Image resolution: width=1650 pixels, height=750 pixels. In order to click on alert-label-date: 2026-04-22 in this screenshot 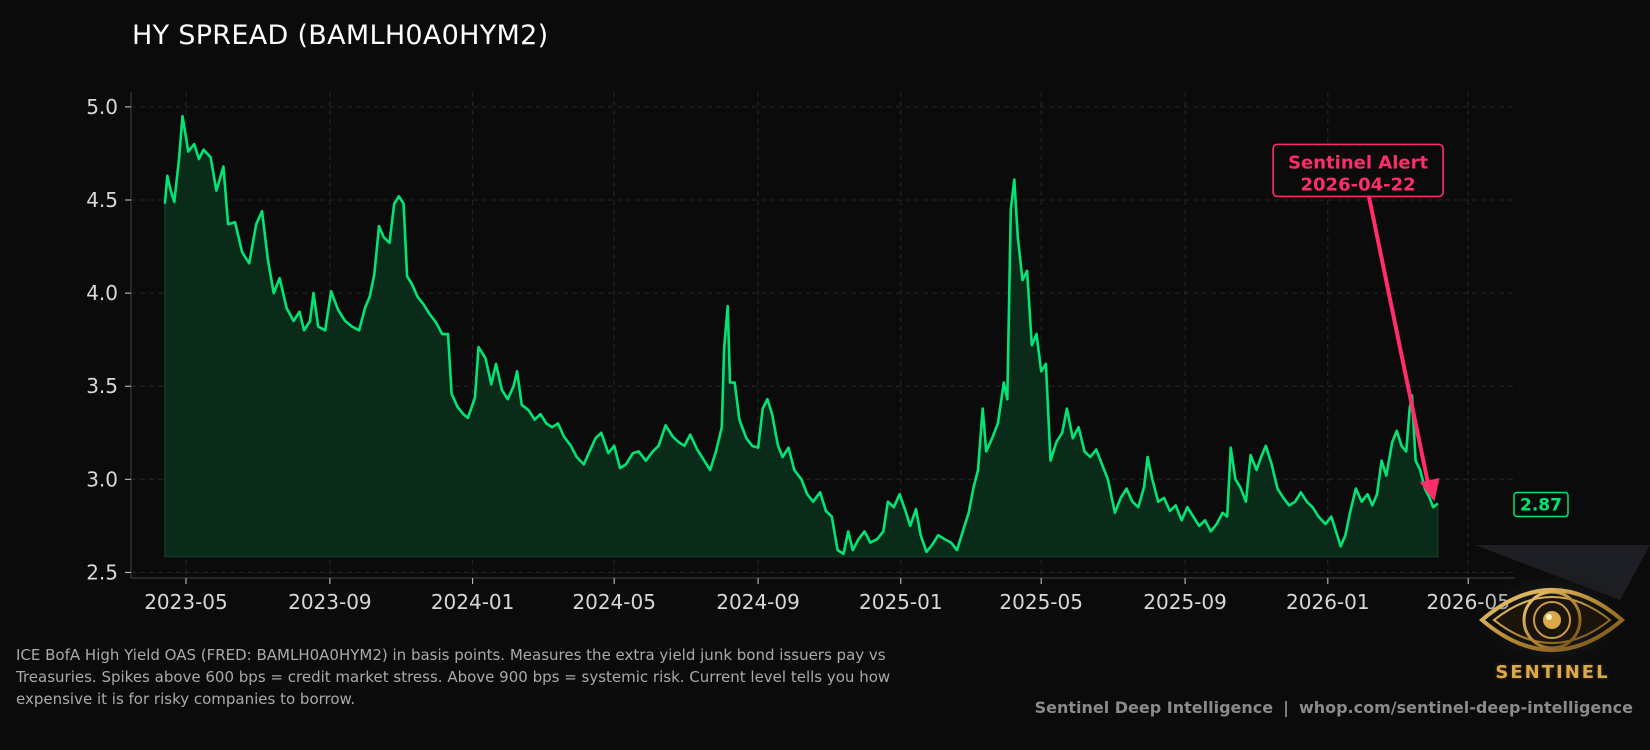, I will do `click(1358, 184)`.